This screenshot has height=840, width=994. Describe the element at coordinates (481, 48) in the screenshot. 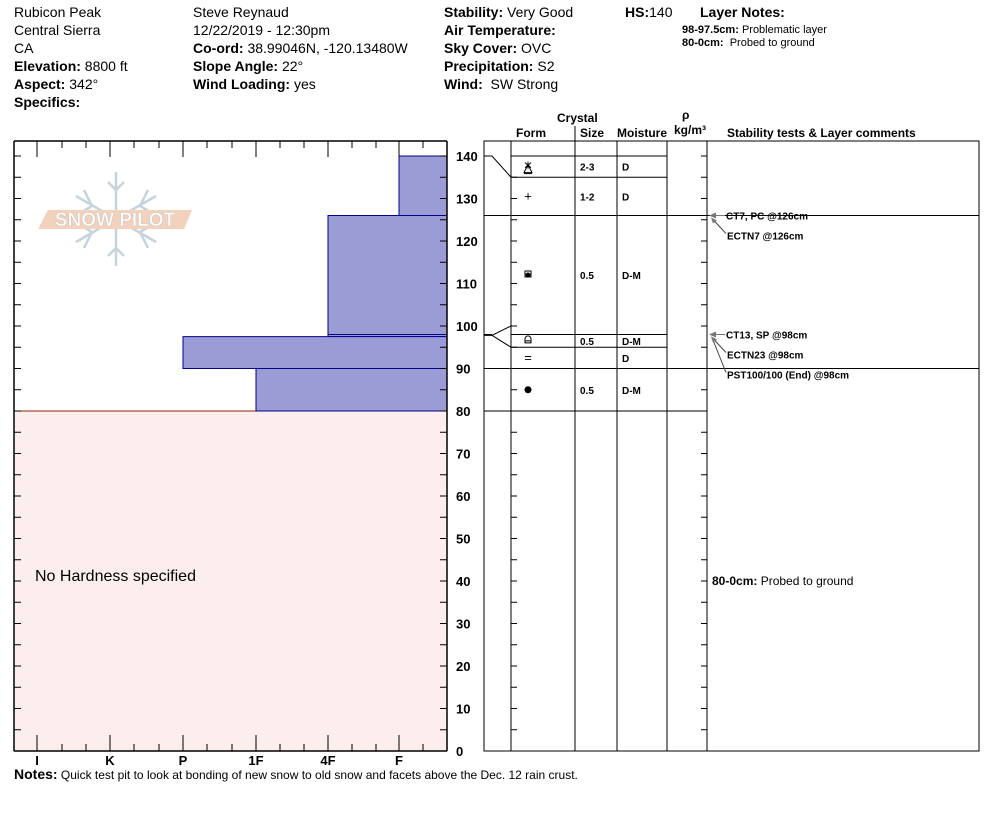

I see `sky-label: Sky Cover:` at that location.